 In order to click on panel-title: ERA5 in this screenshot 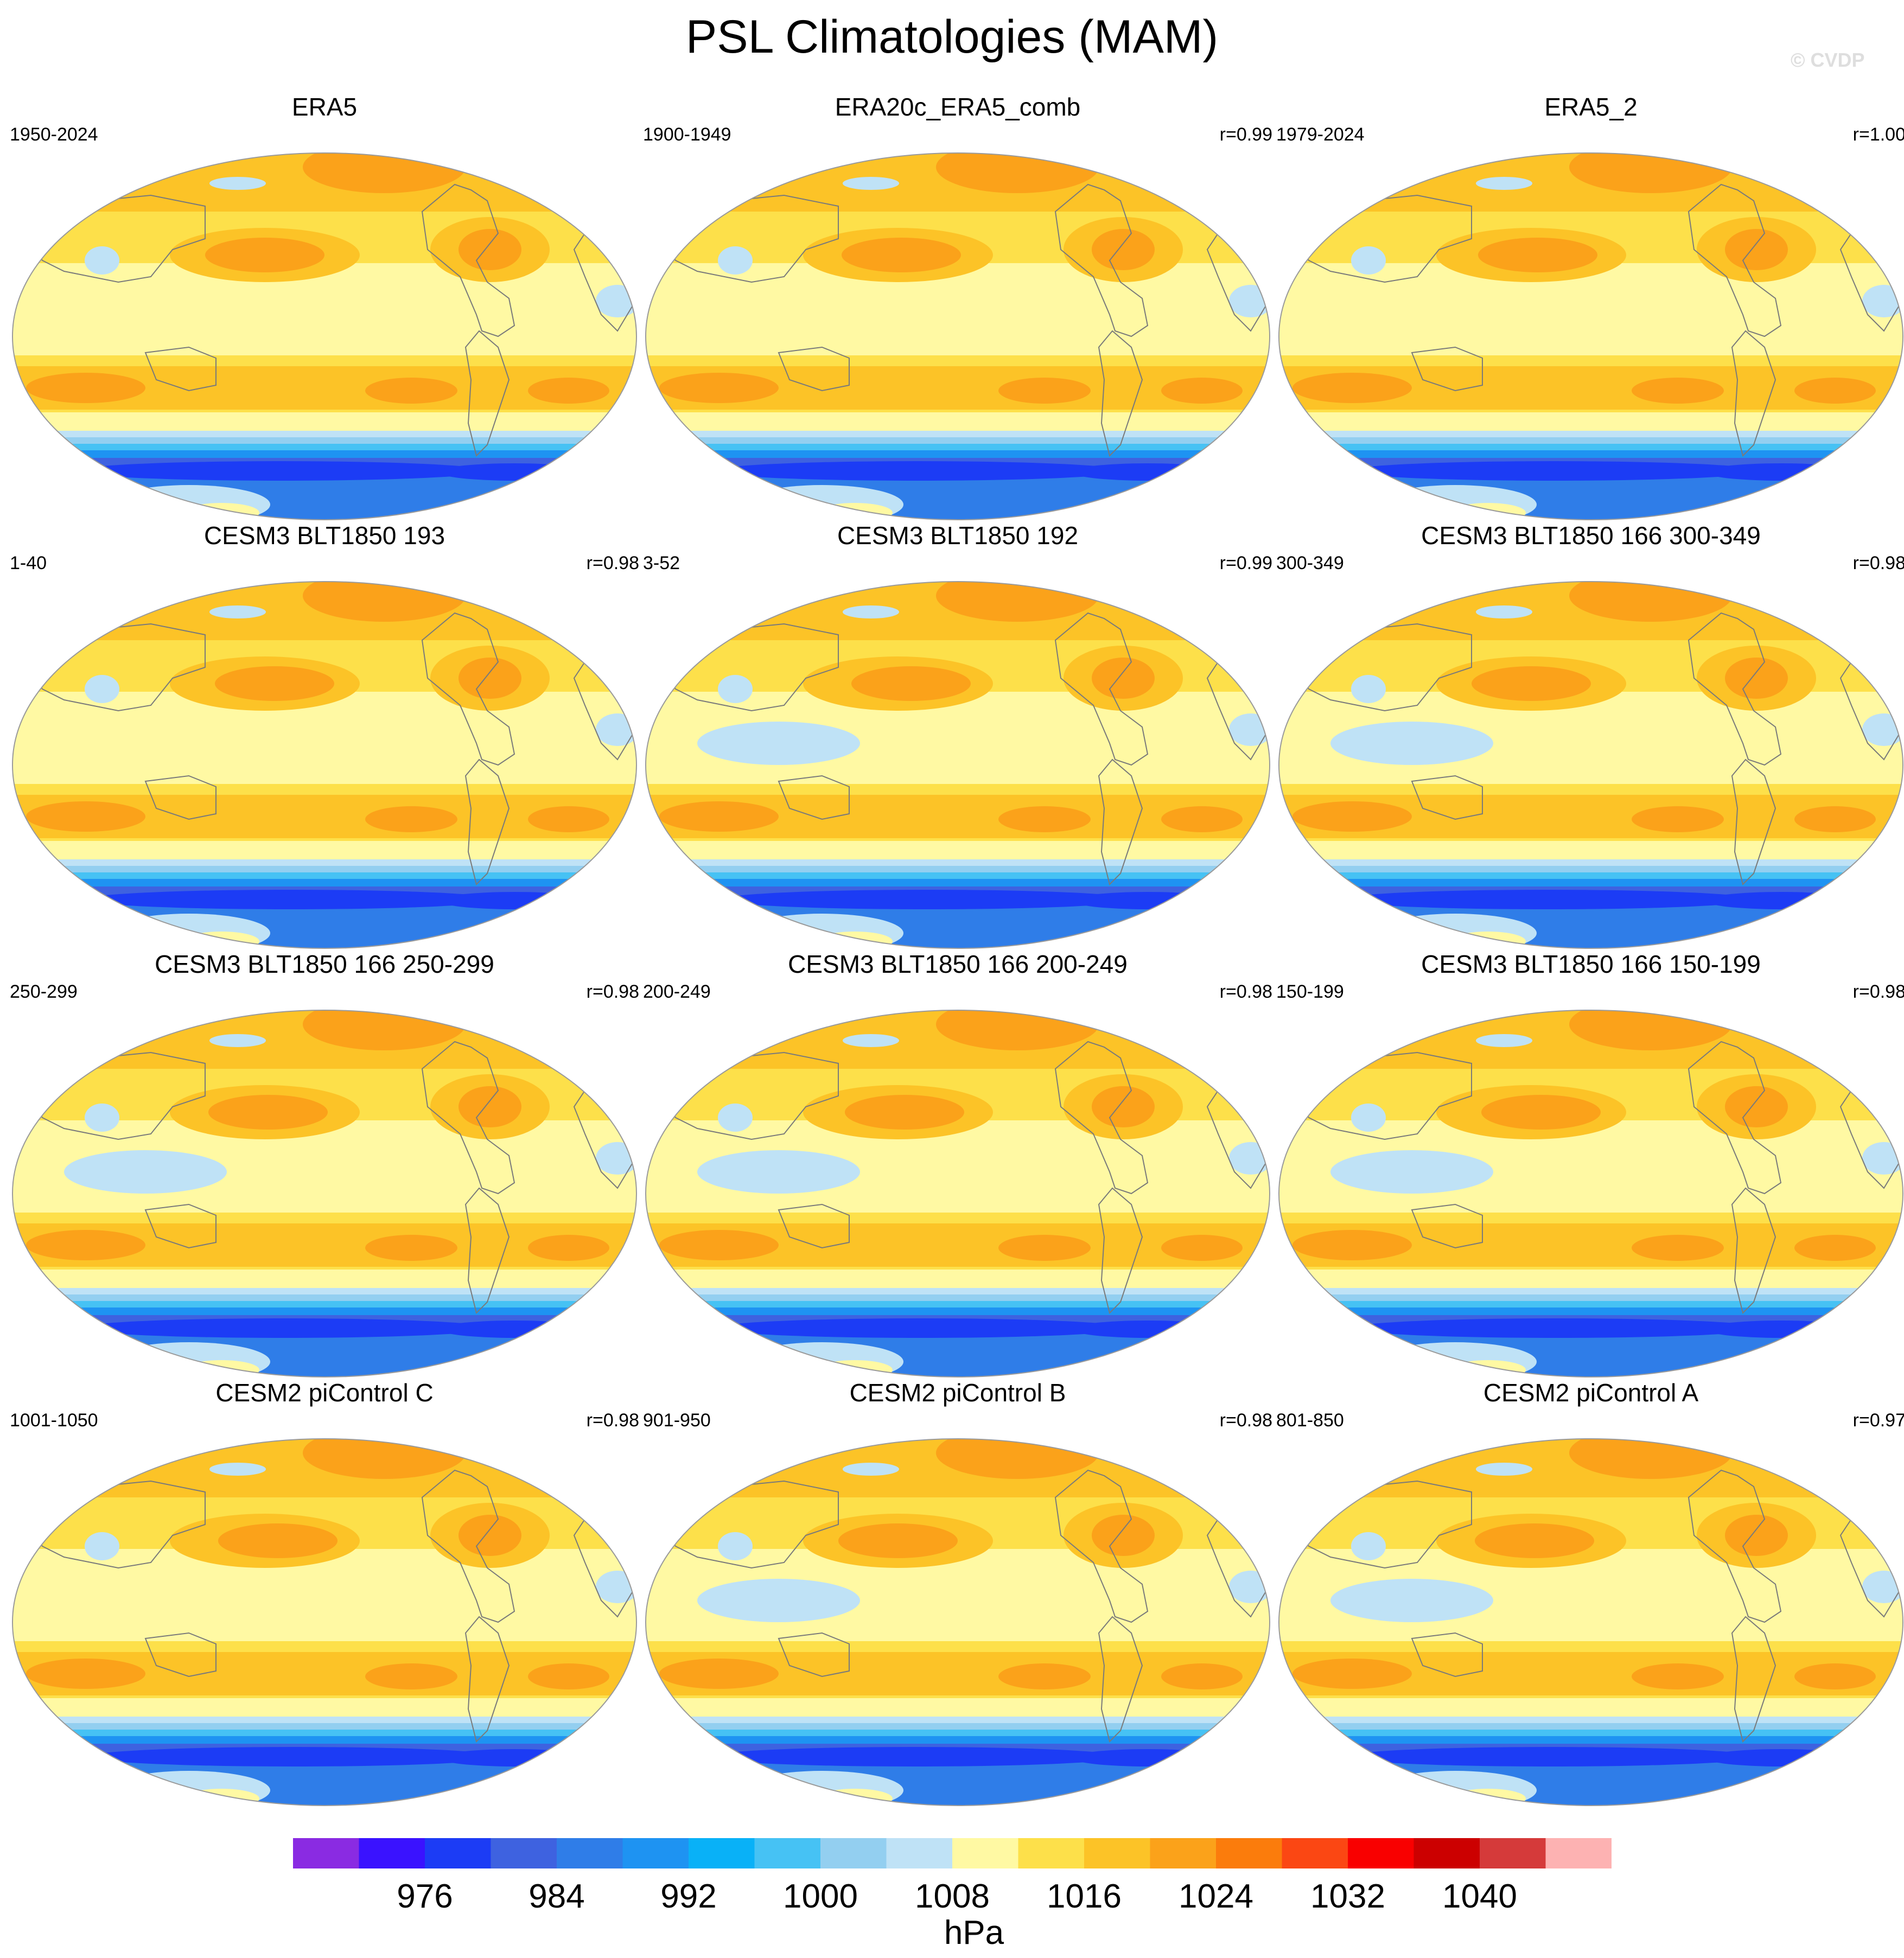, I will do `click(325, 107)`.